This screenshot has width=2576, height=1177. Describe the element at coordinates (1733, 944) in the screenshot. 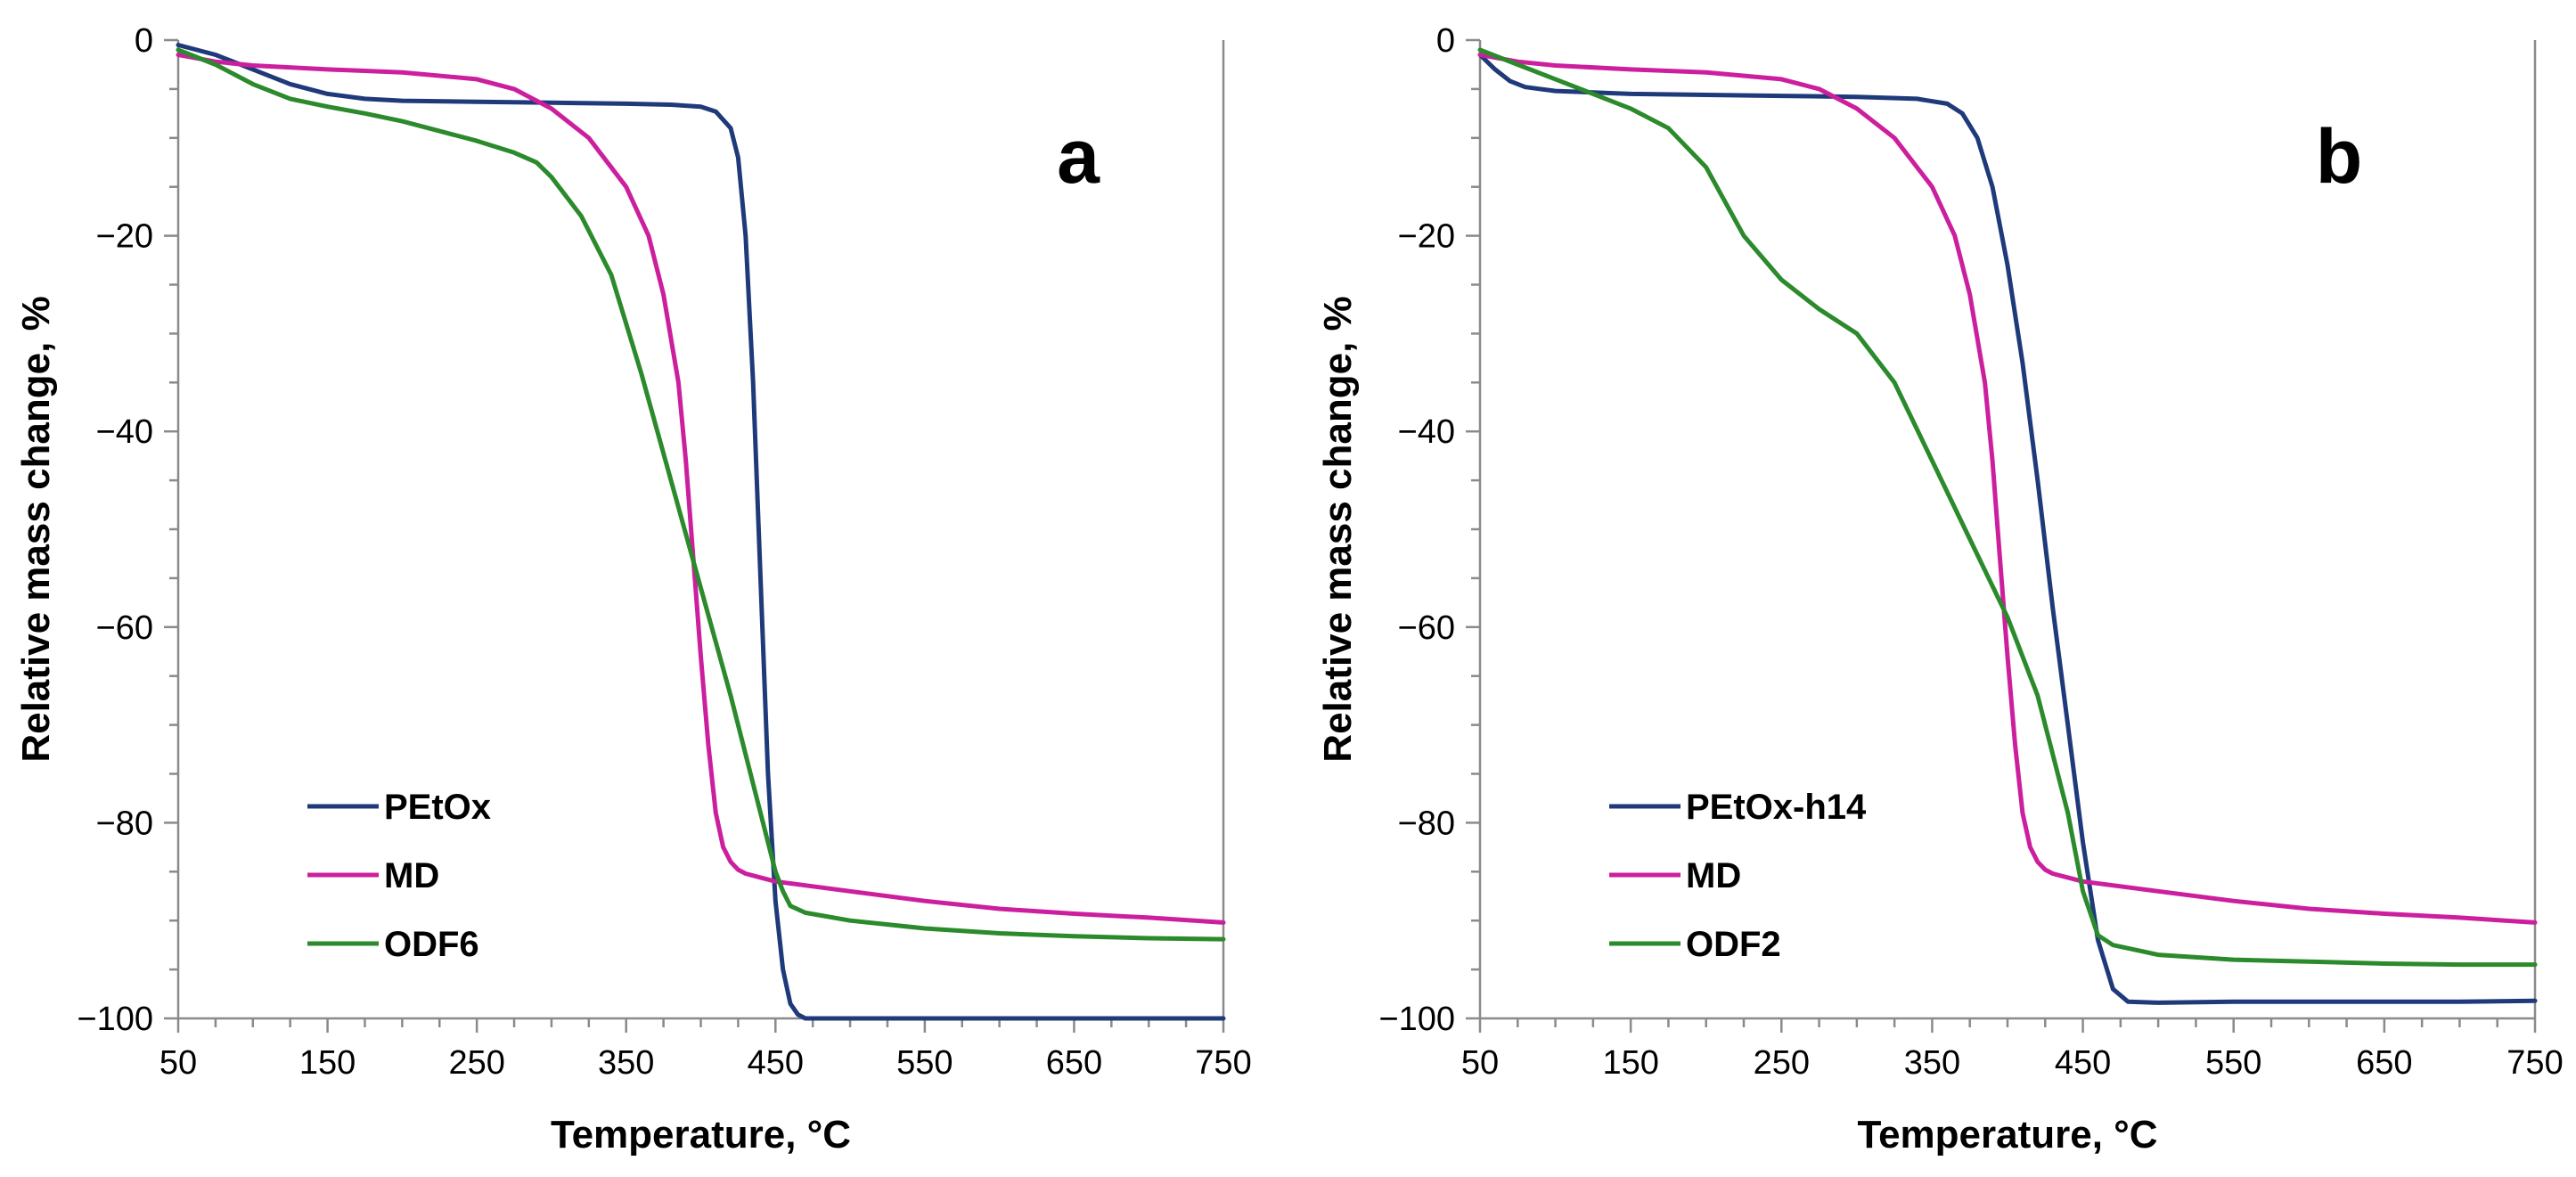

I see `legend-label: ODF2` at that location.